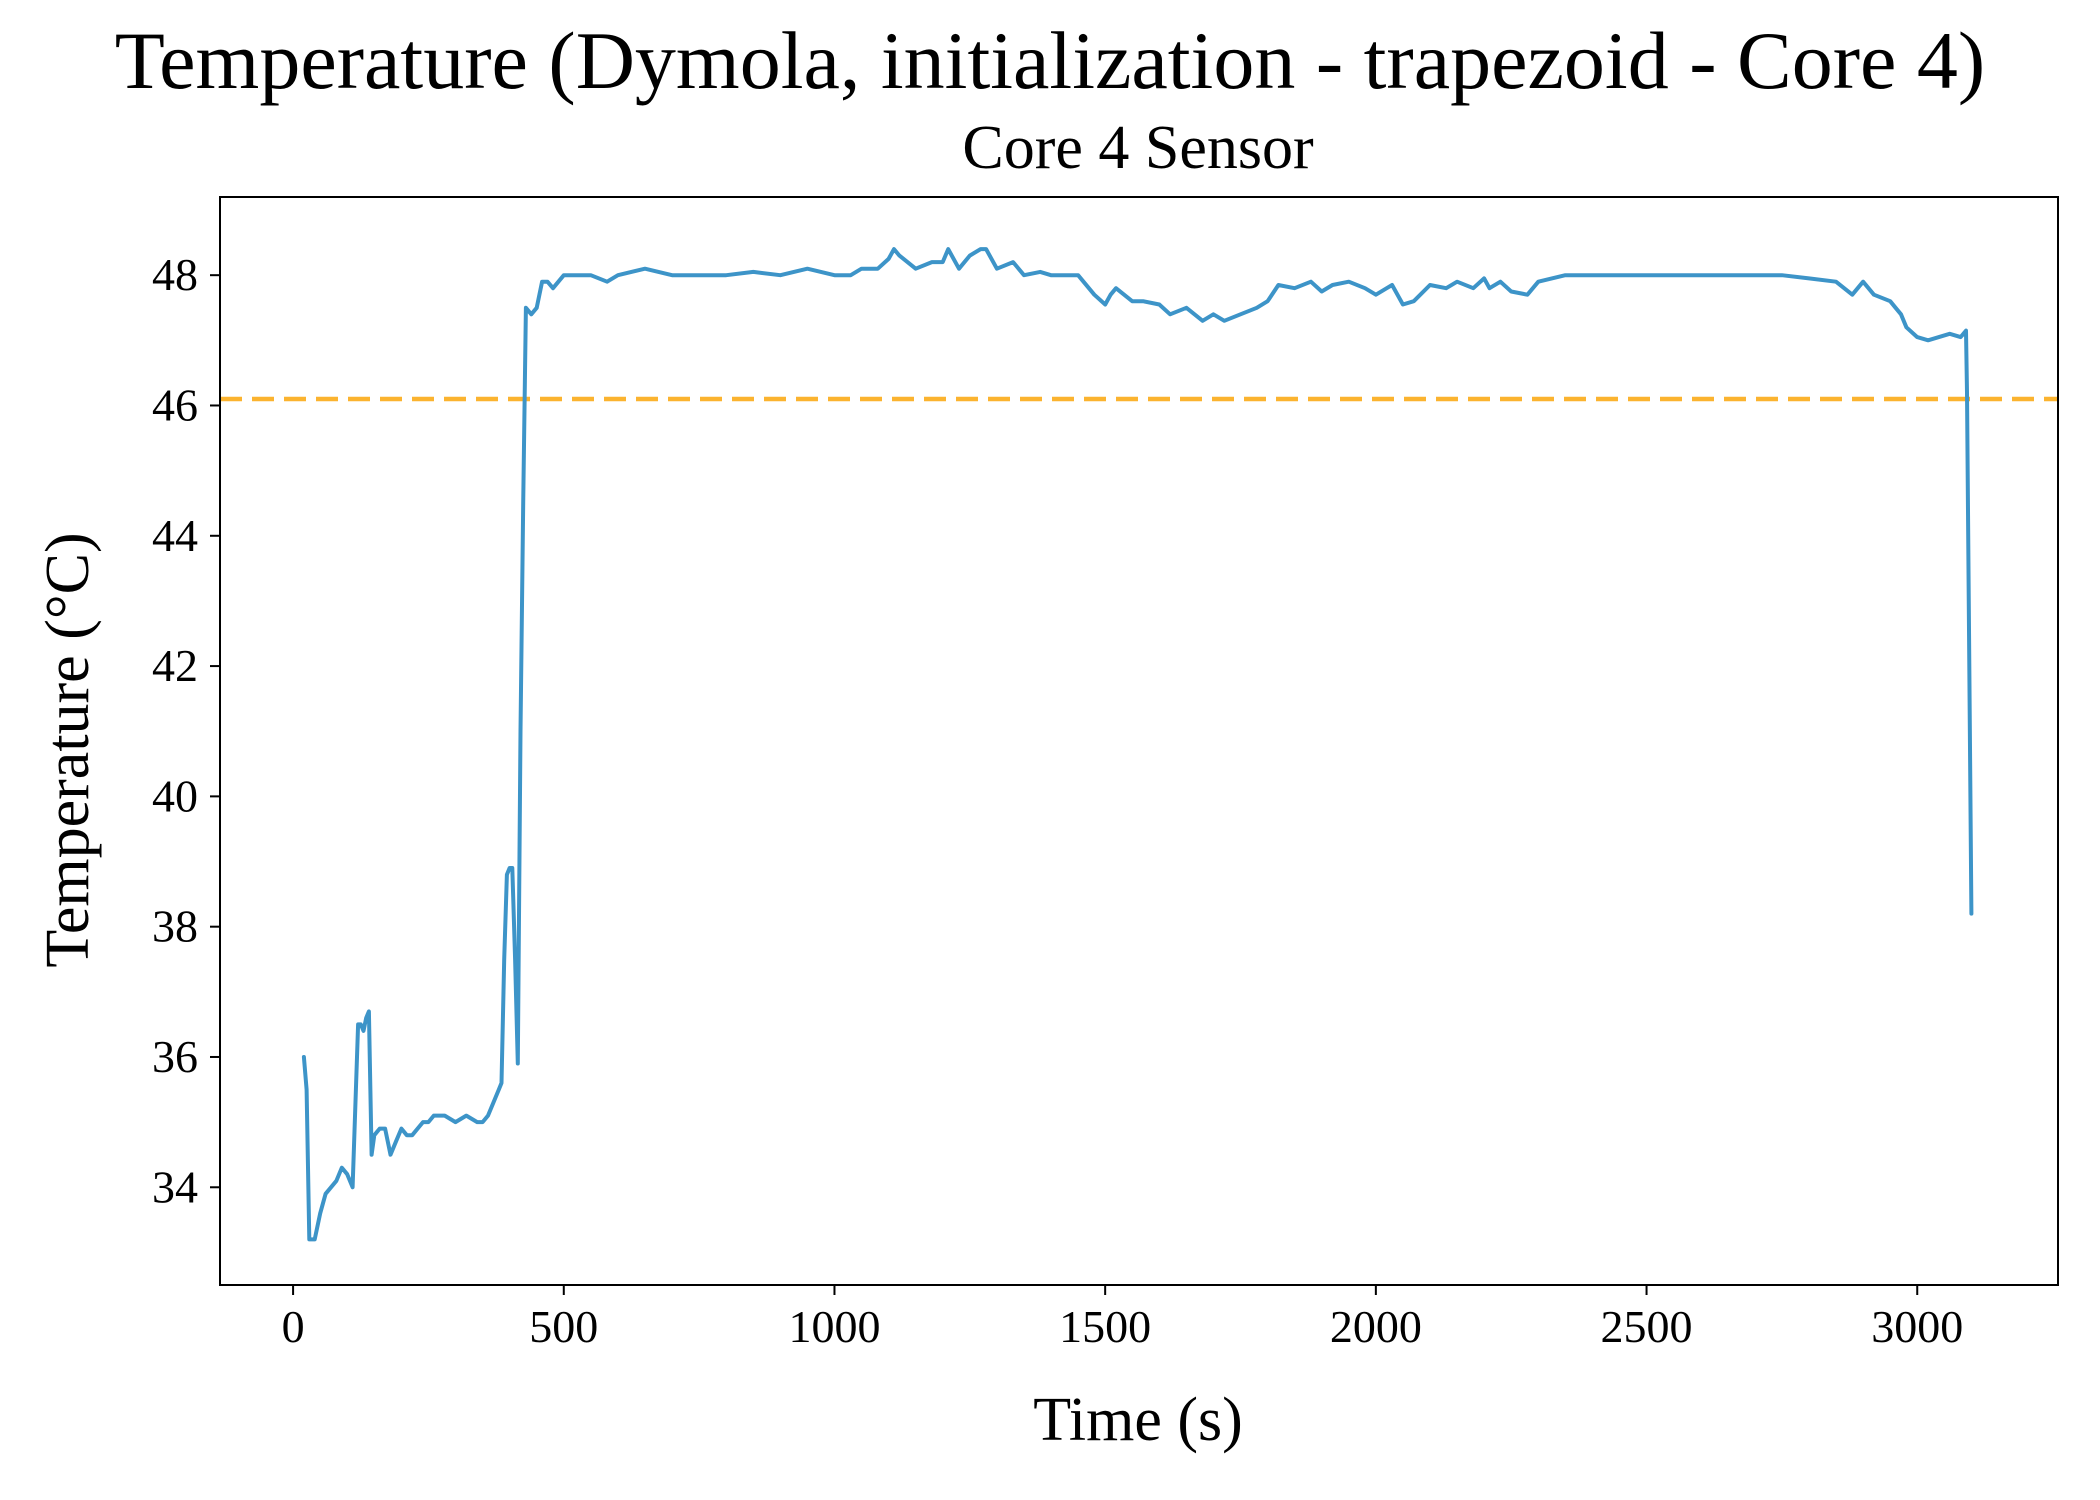 This screenshot has height=1500, width=2100. Describe the element at coordinates (563, 1326) in the screenshot. I see `x-tick-label: 500` at that location.